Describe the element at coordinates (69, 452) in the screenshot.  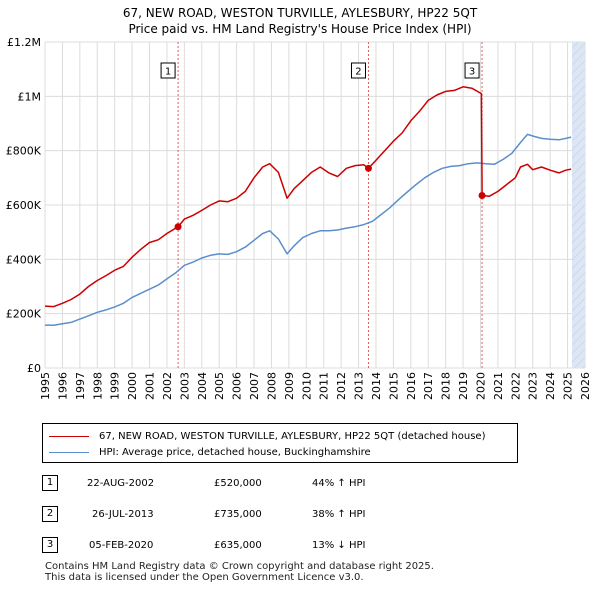
I see `legend-hpi-swatch` at that location.